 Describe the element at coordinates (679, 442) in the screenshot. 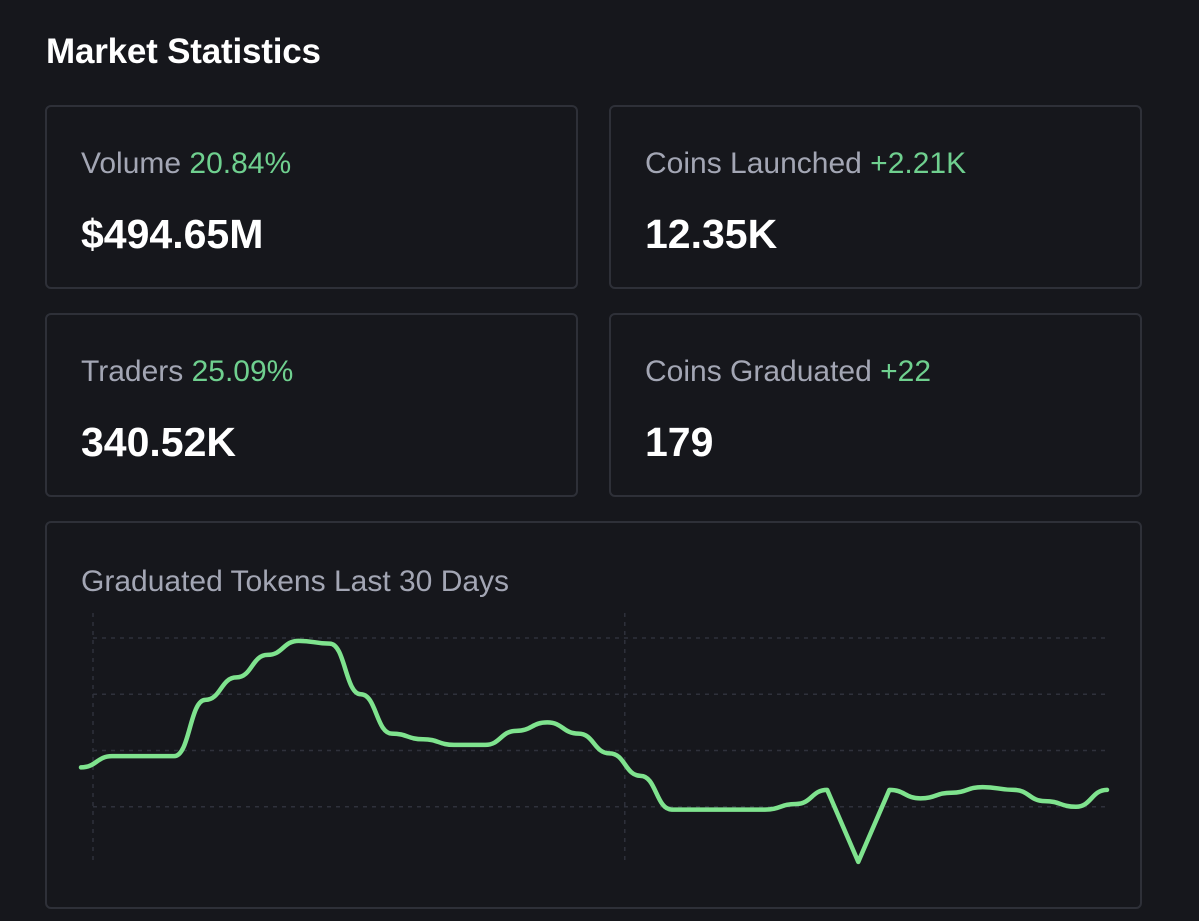

I see `stat-value: 179` at that location.